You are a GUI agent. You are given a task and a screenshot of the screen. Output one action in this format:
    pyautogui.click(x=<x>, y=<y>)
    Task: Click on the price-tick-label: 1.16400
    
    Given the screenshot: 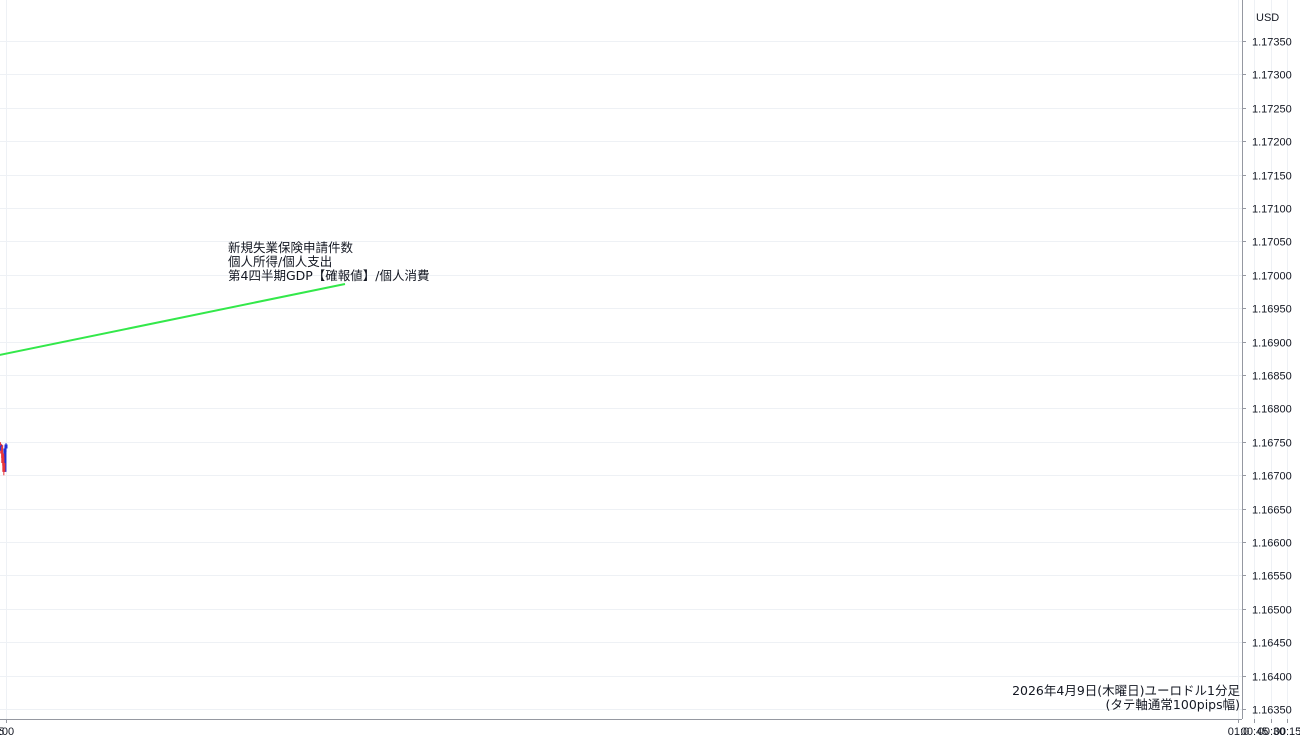 What is the action you would take?
    pyautogui.click(x=1272, y=678)
    